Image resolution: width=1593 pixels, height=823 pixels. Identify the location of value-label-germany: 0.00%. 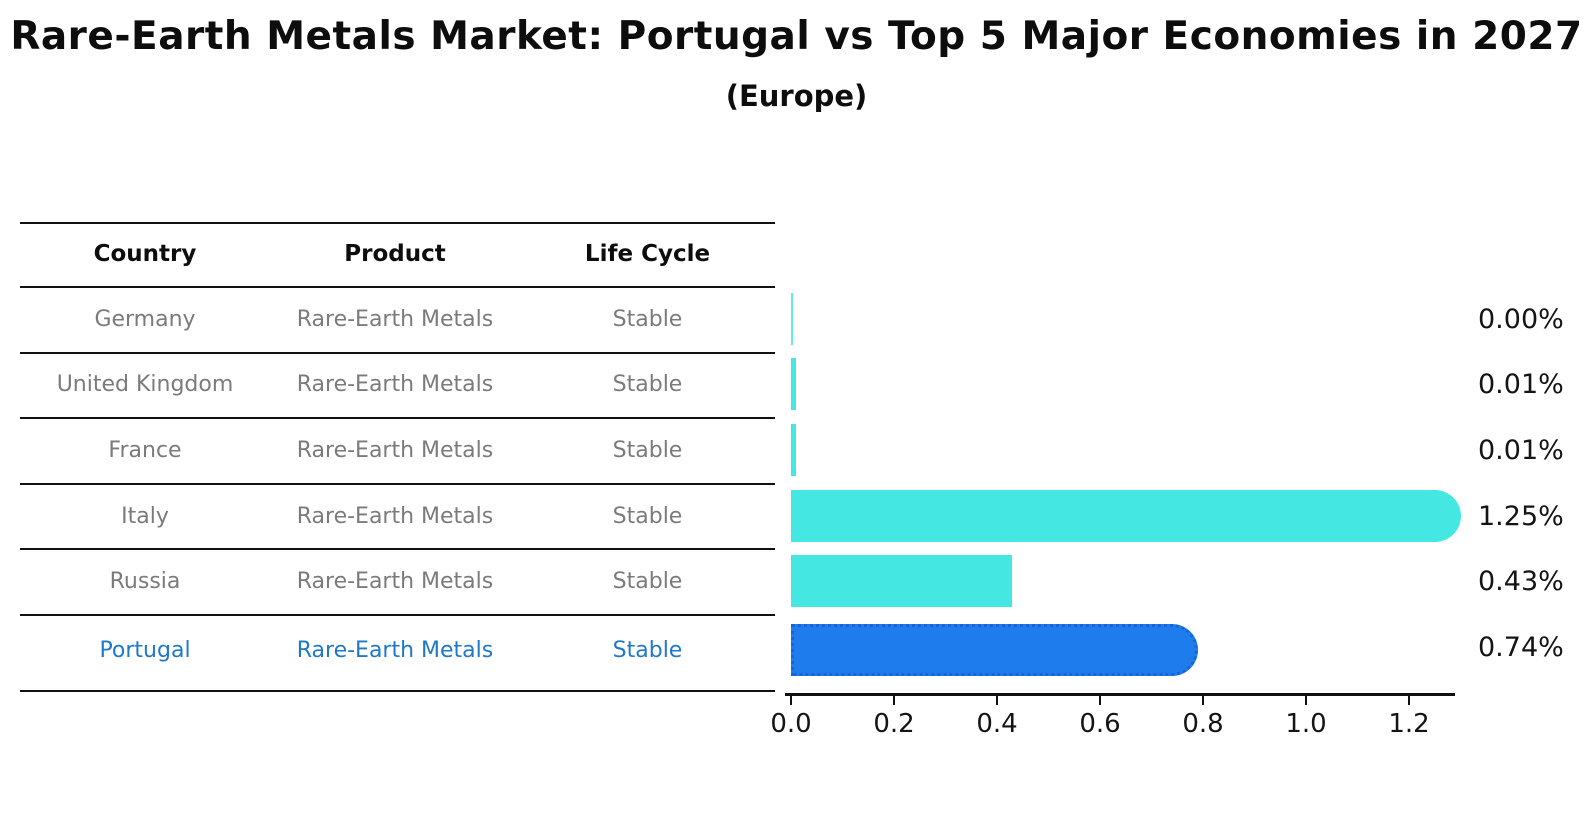
(1521, 319).